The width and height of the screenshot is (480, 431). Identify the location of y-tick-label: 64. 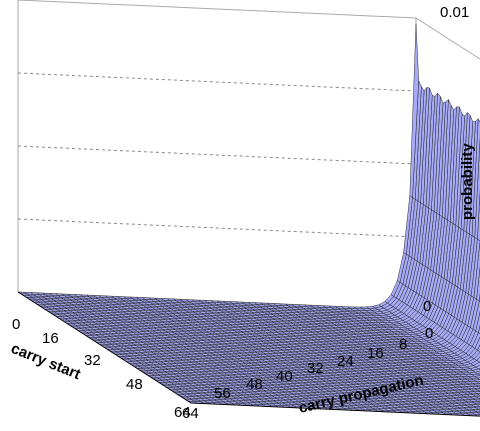
(190, 413).